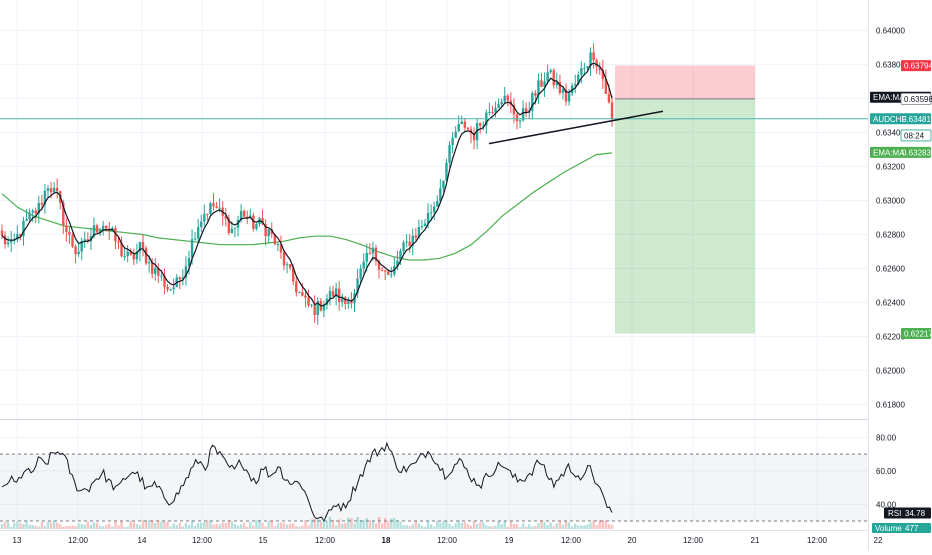 This screenshot has width=932, height=555. Describe the element at coordinates (386, 540) in the screenshot. I see `time-tick-label: 18` at that location.